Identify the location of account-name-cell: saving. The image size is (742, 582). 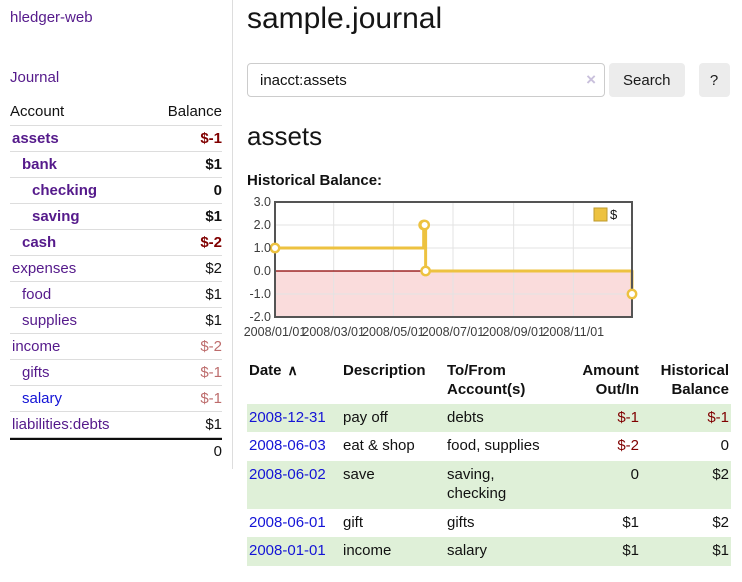
(79, 216).